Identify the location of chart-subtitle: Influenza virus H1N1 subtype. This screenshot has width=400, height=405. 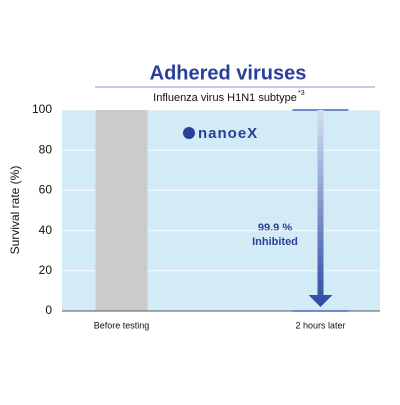
(225, 98).